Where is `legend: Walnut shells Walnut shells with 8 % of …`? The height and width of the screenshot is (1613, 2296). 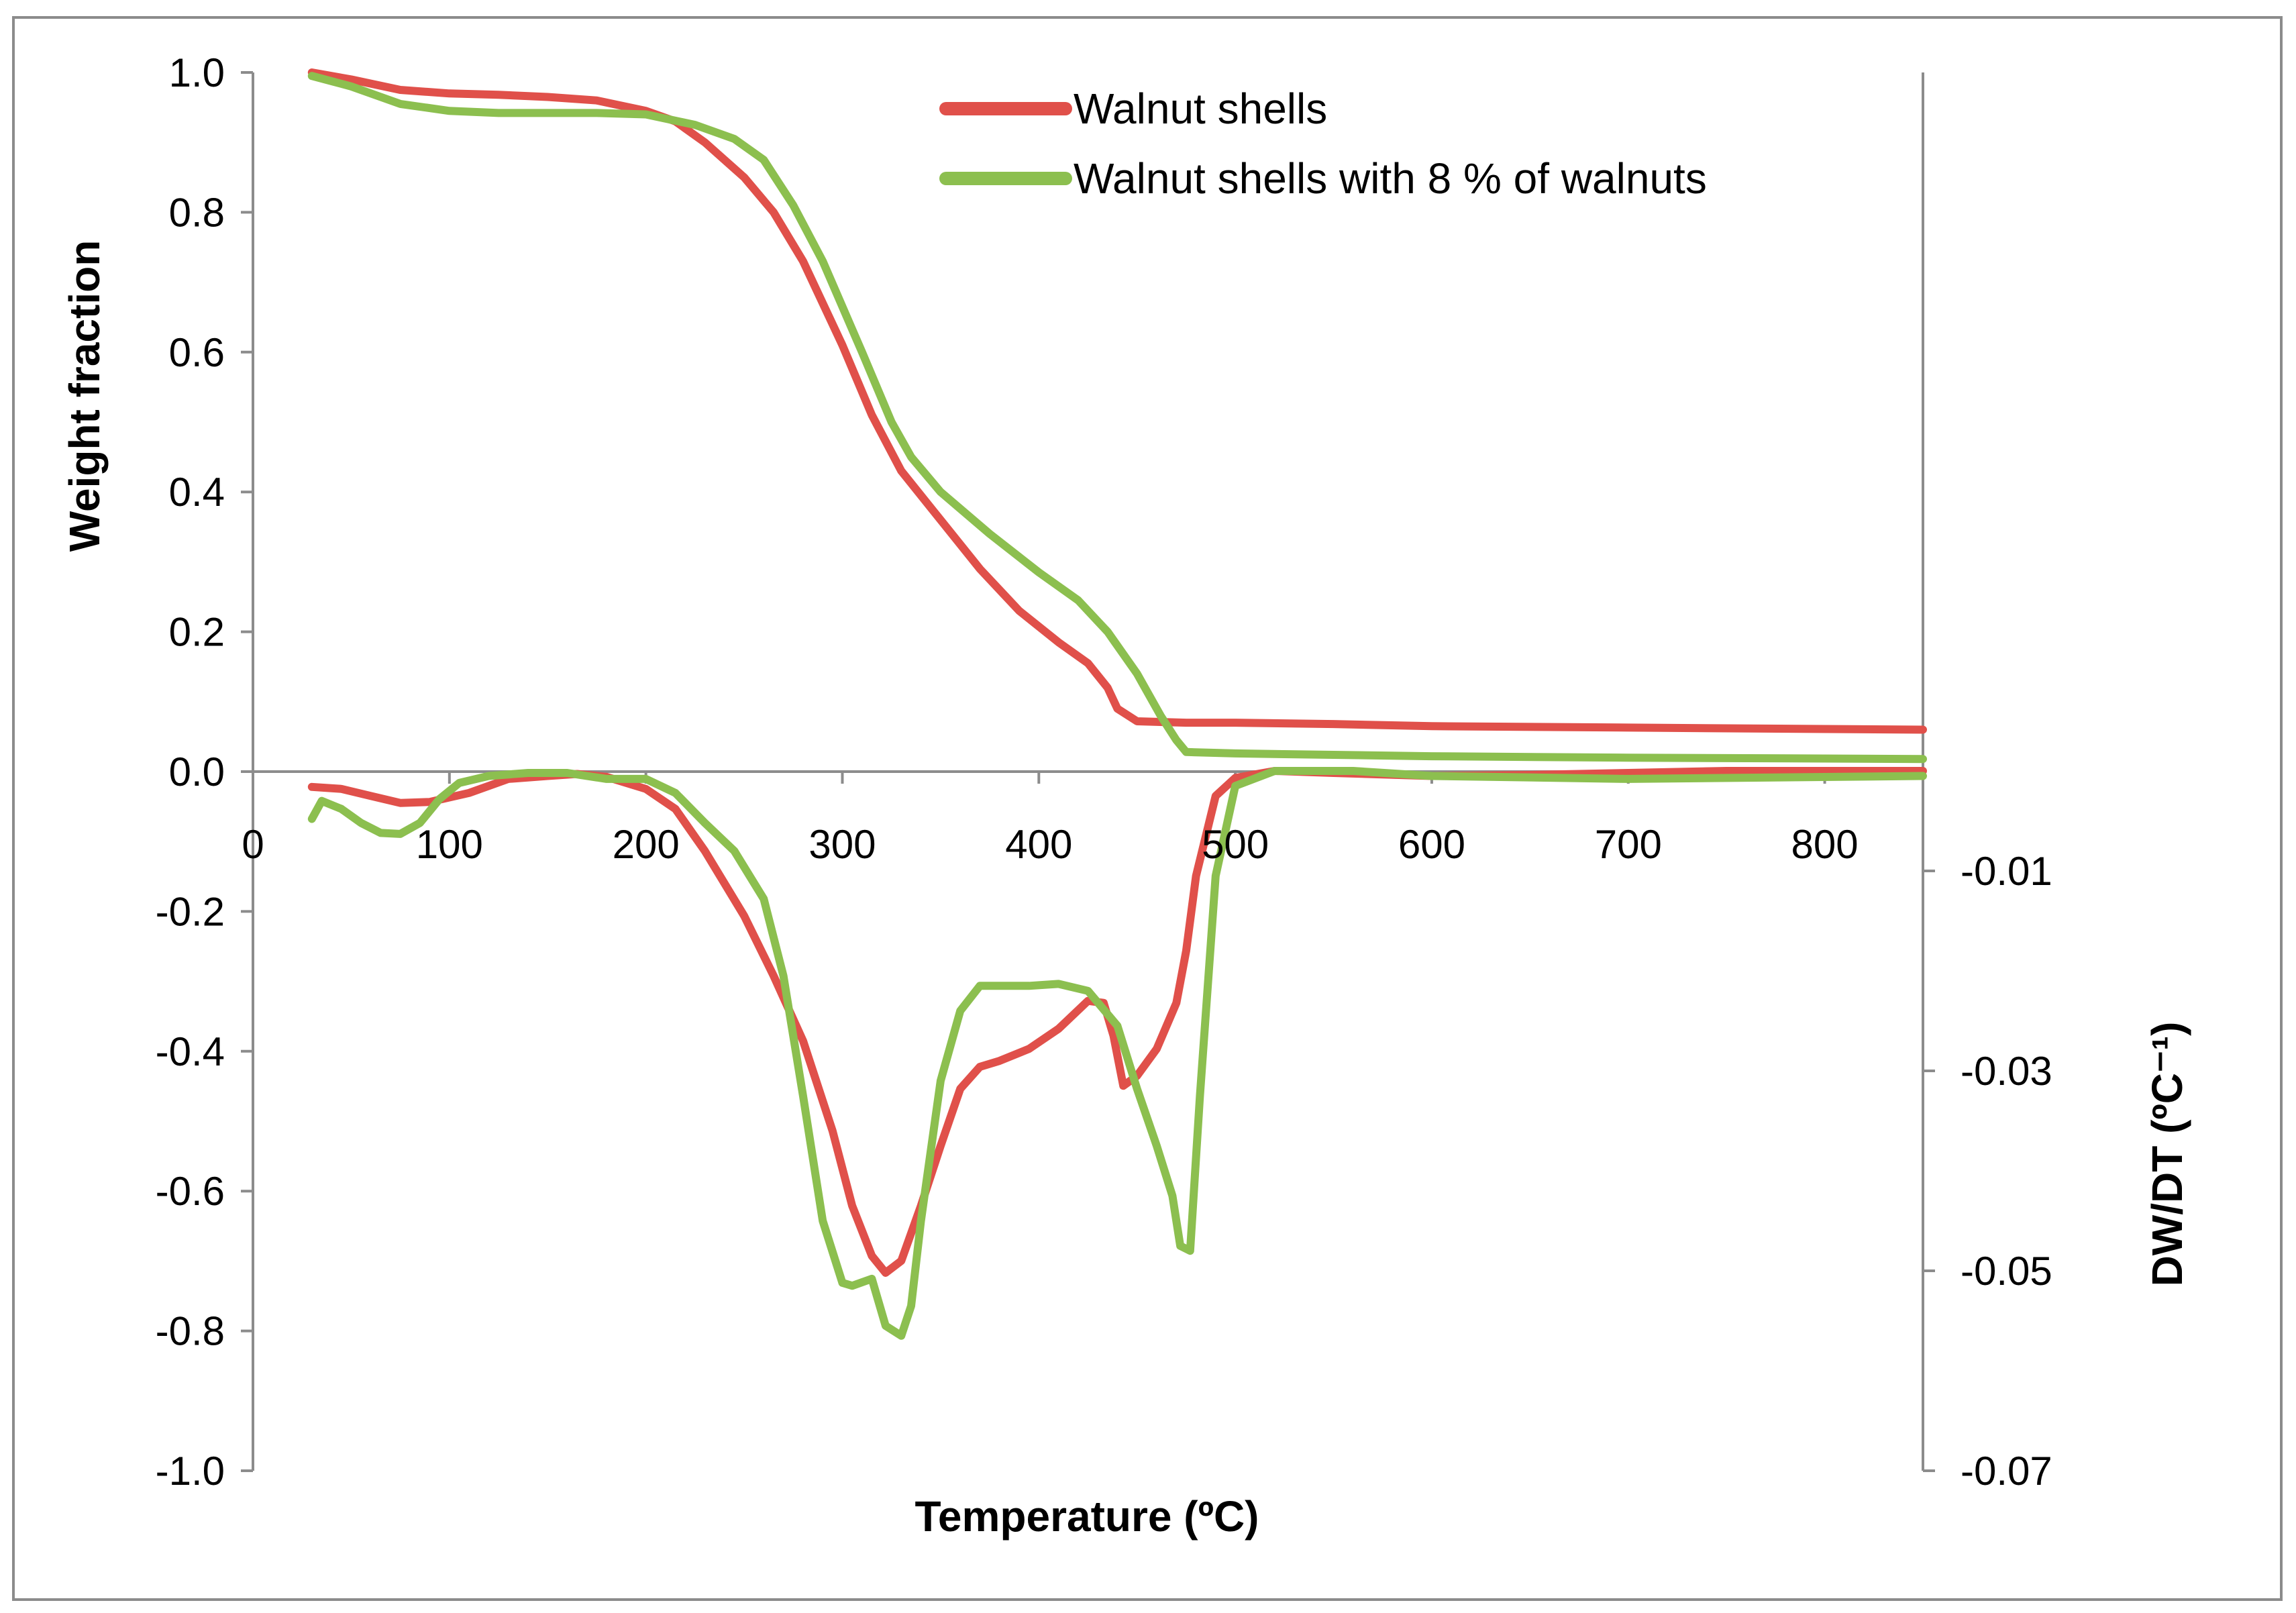 legend: Walnut shells Walnut shells with 8 % of … is located at coordinates (1323, 144).